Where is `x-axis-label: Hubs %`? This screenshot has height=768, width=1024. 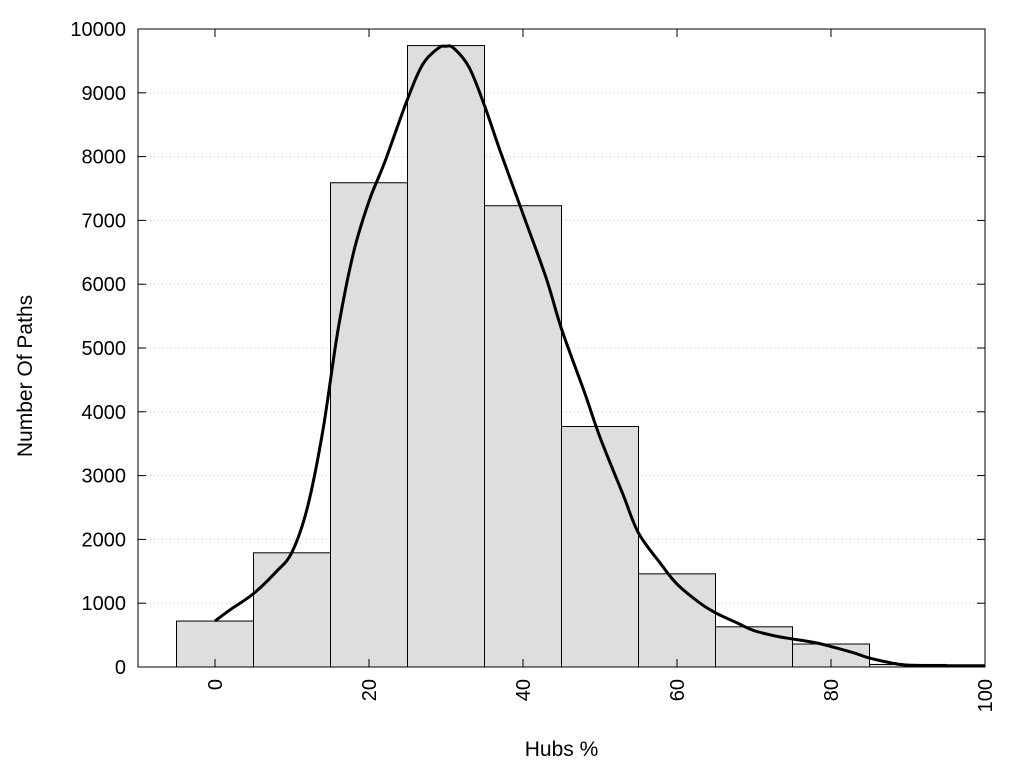
x-axis-label: Hubs % is located at coordinates (562, 749).